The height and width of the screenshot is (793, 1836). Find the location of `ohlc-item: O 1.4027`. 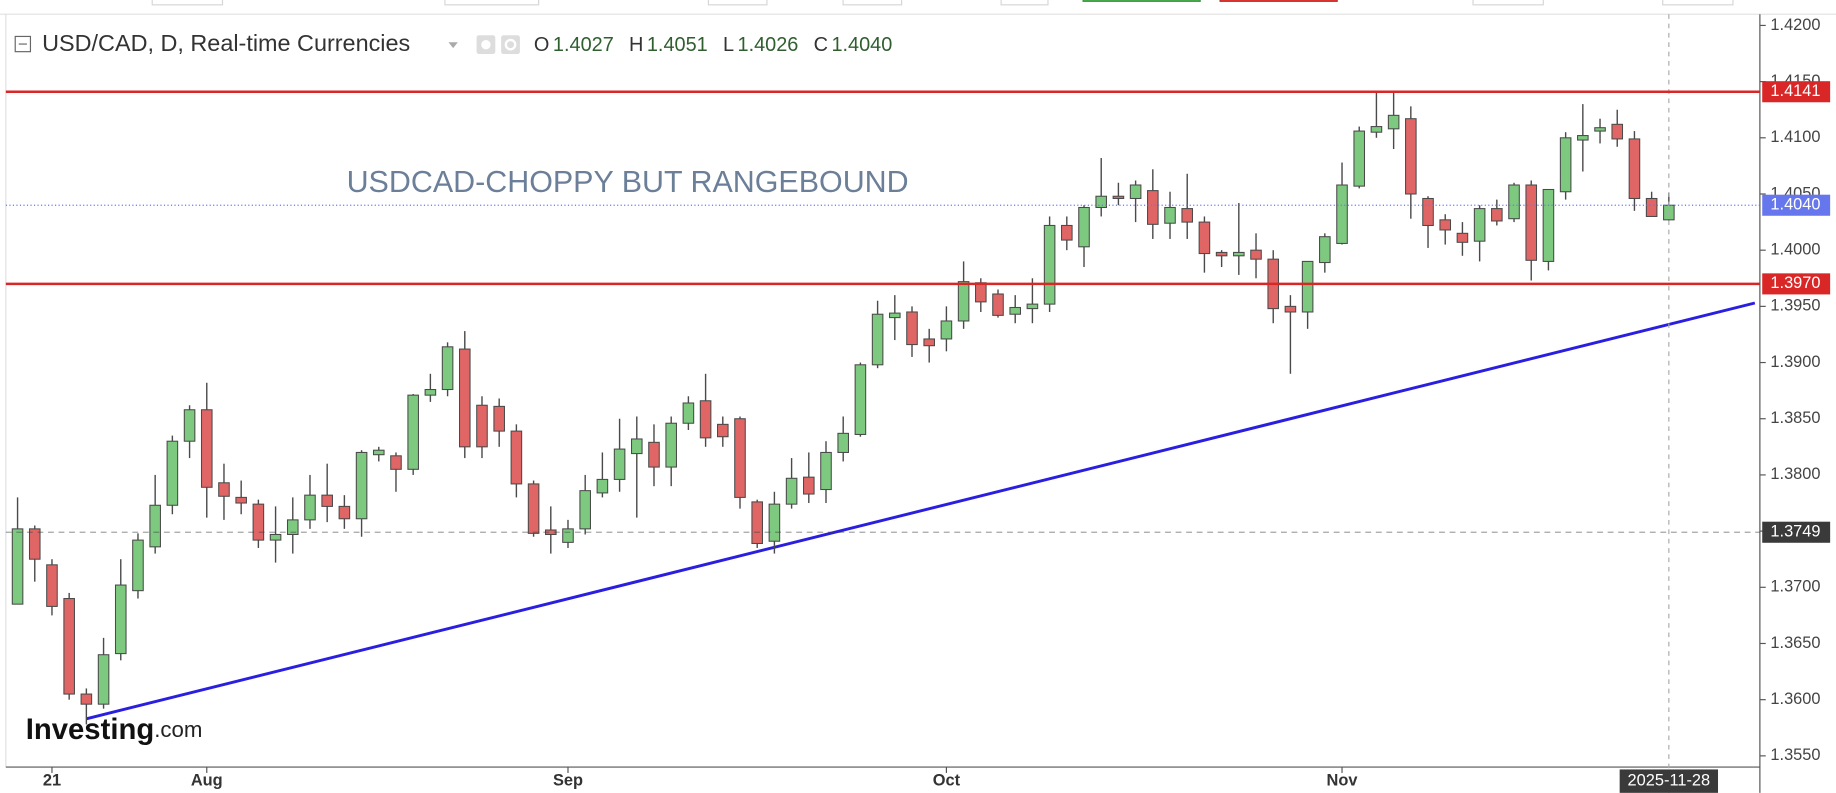

ohlc-item: O 1.4027 is located at coordinates (574, 45).